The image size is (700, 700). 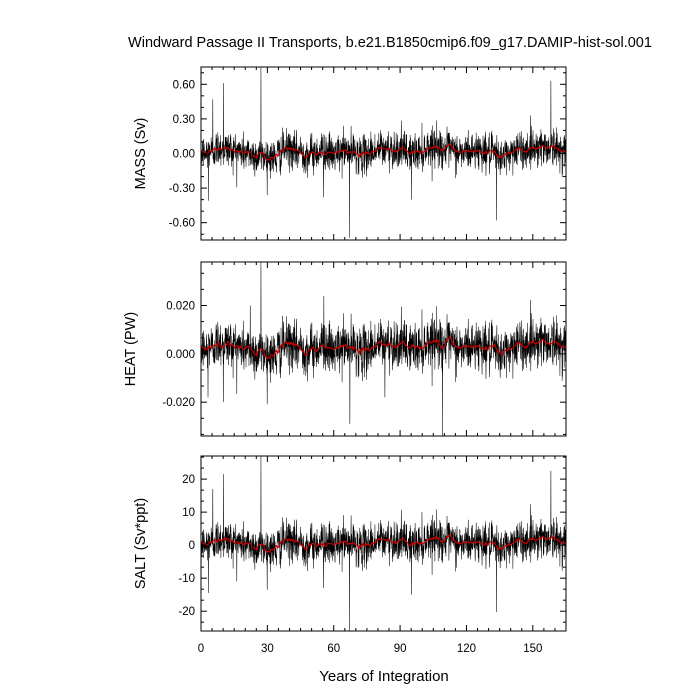 What do you see at coordinates (184, 155) in the screenshot?
I see `y-tick-label: 0.00` at bounding box center [184, 155].